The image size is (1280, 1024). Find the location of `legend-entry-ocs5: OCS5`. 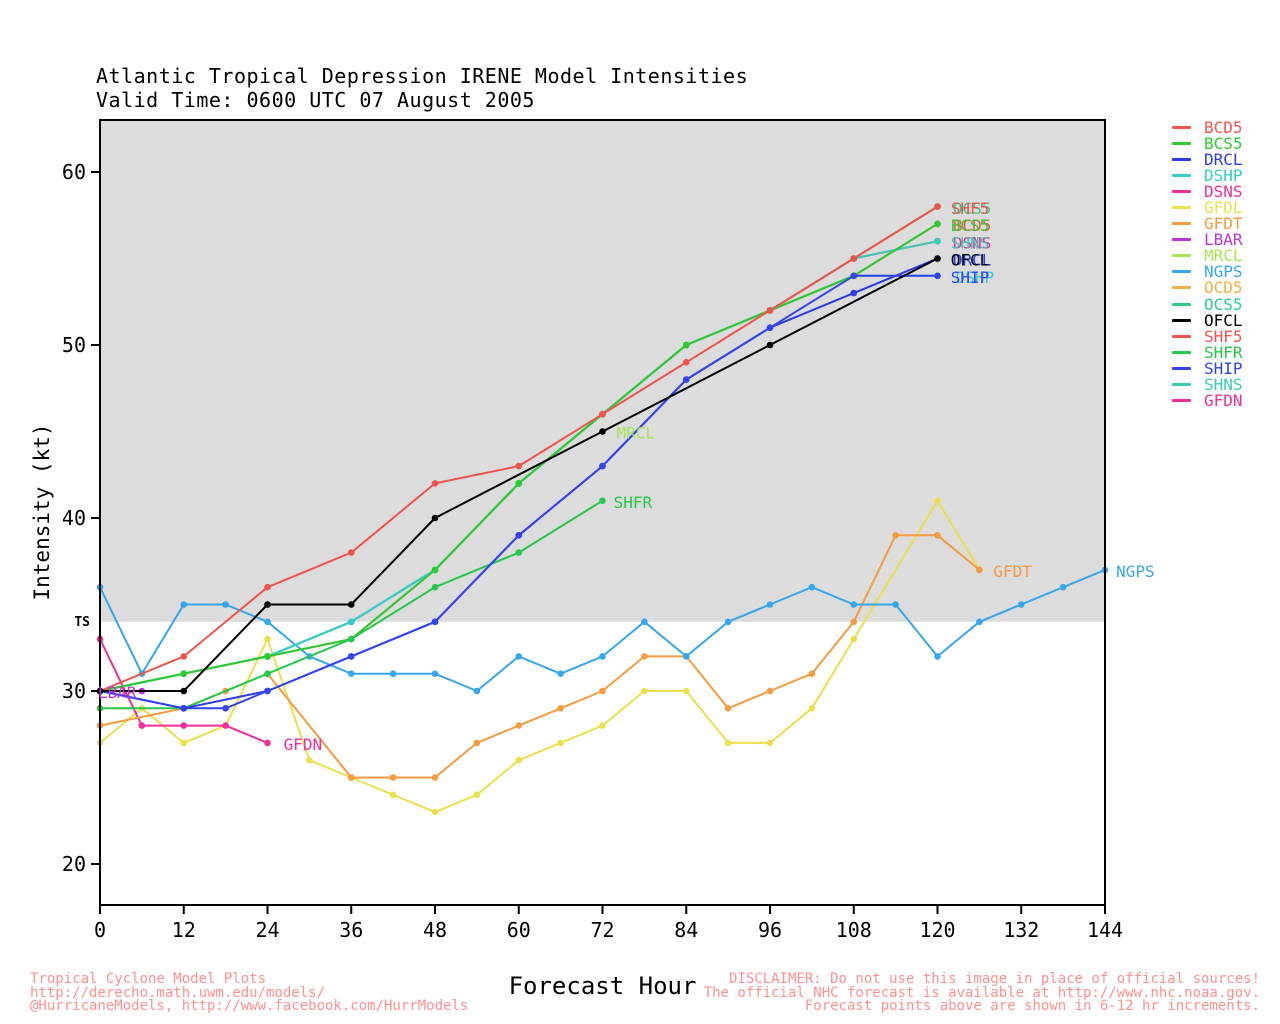

legend-entry-ocs5: OCS5 is located at coordinates (1207, 304).